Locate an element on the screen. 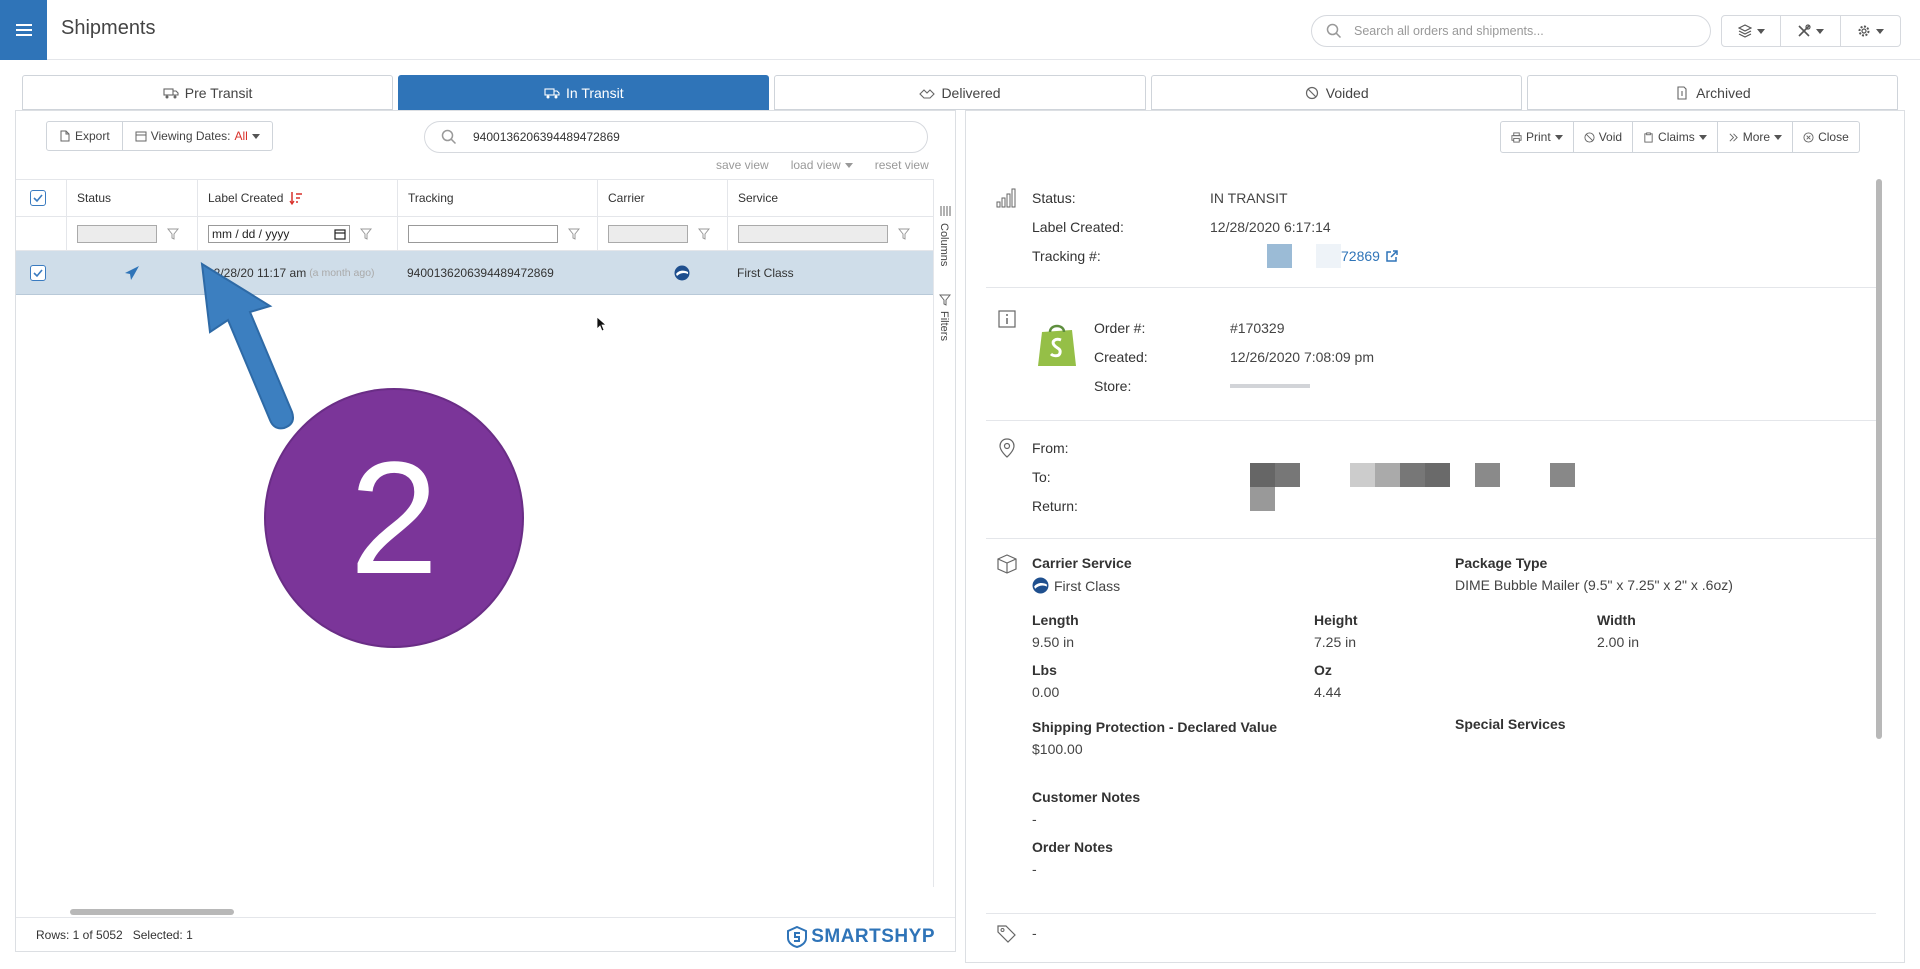 This screenshot has width=1920, height=969. save-view-link: save view is located at coordinates (742, 165).